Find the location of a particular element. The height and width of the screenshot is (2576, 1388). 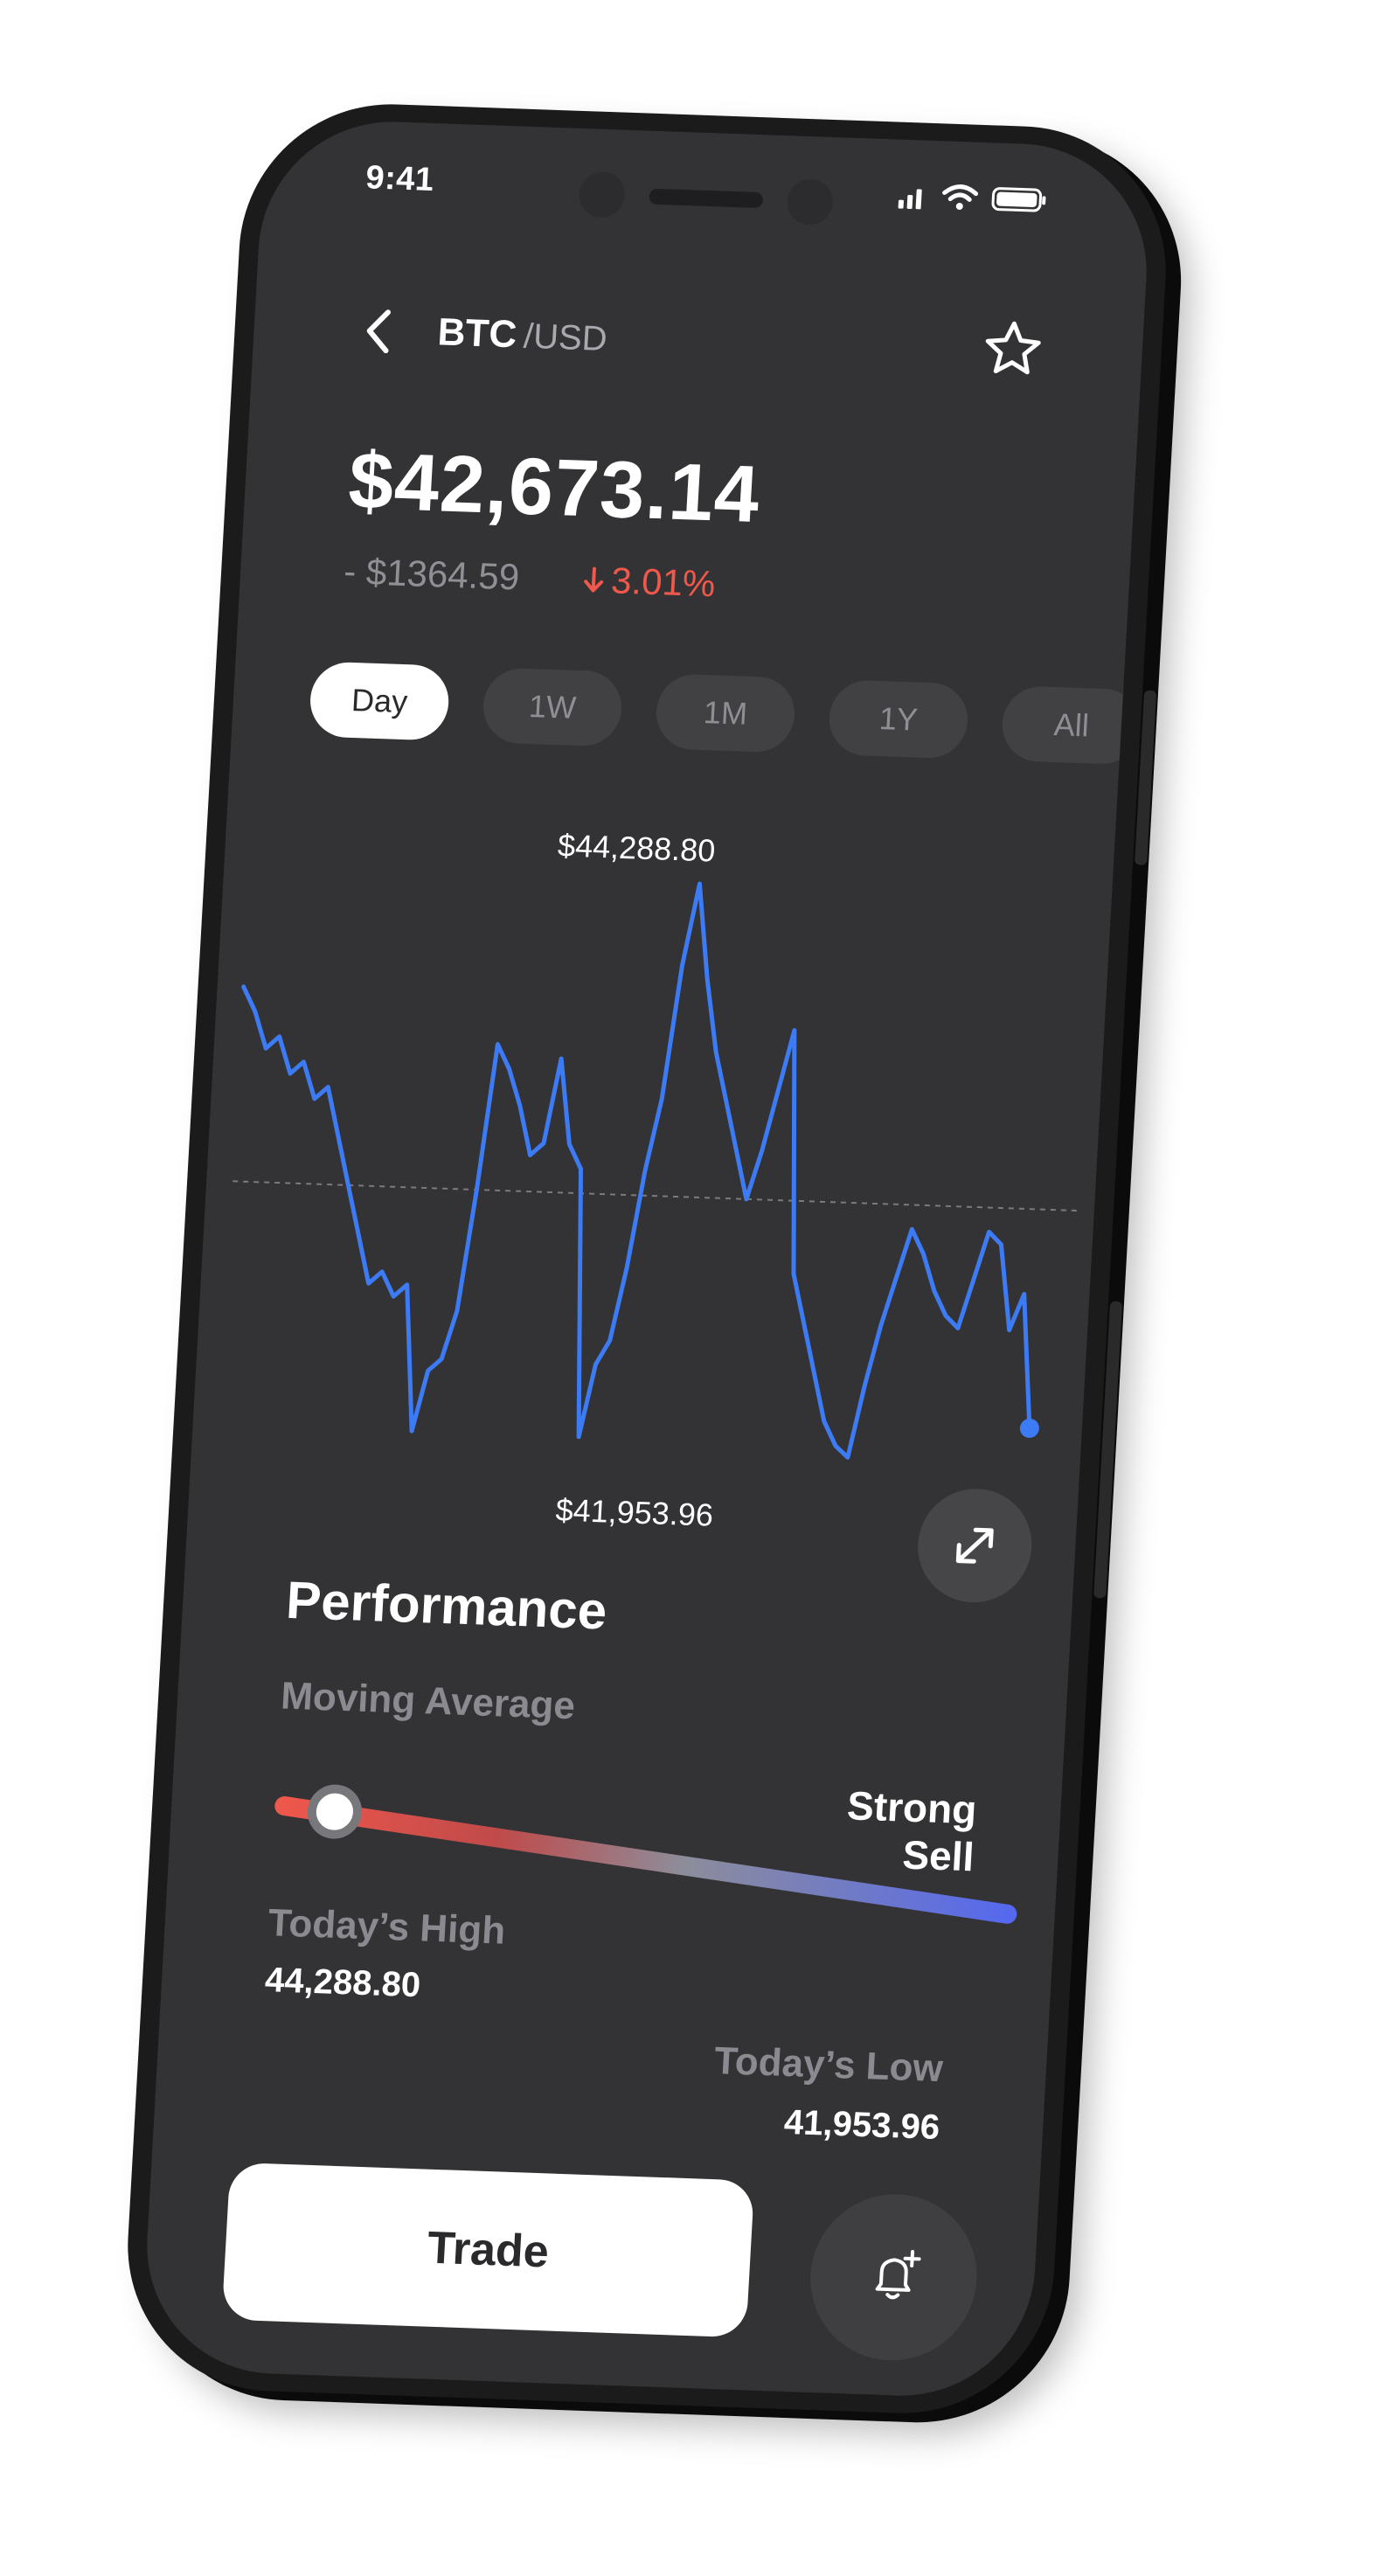

camera-notch is located at coordinates (706, 199).